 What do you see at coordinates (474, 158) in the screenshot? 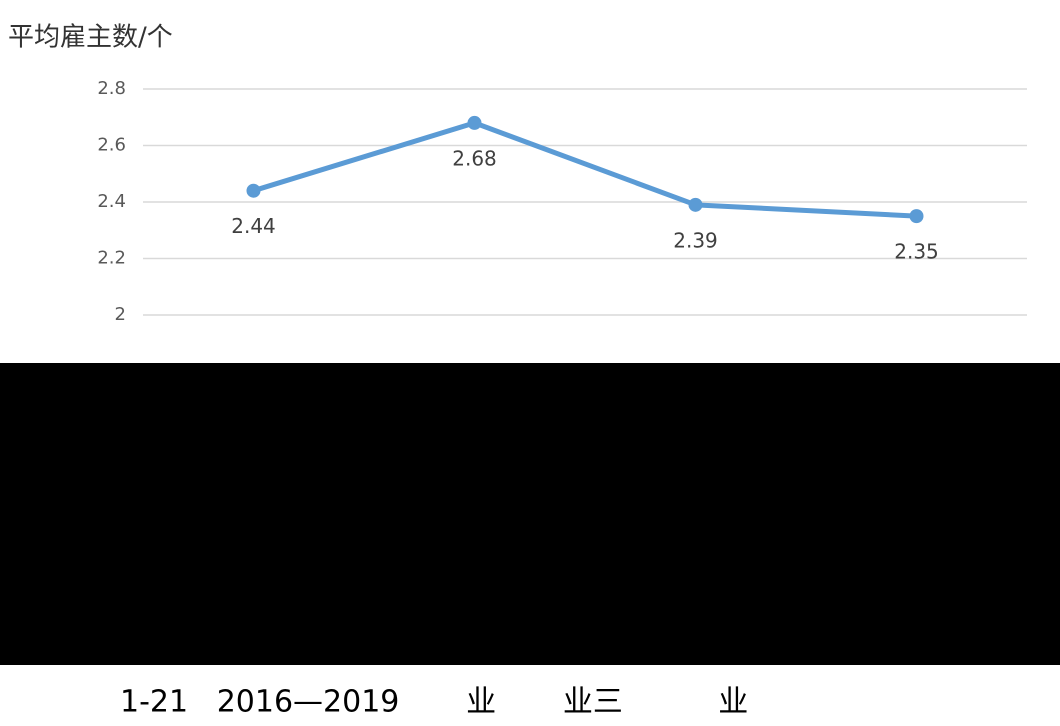
I see `data-label: 2.68` at bounding box center [474, 158].